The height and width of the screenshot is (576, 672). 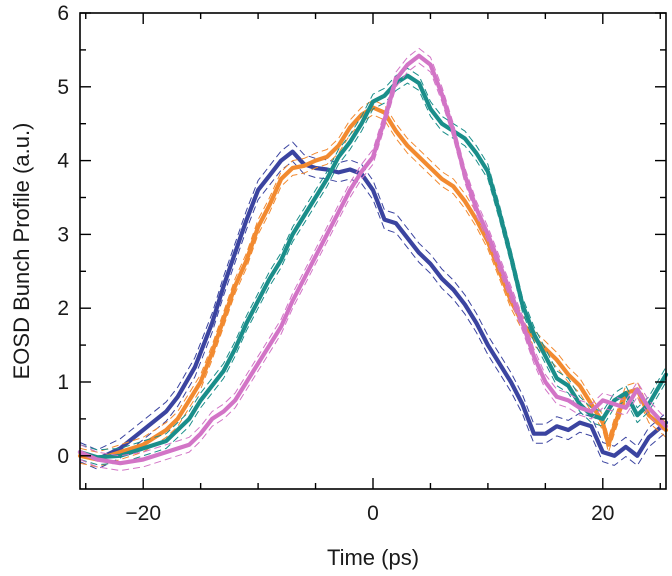 I want to click on x-tick-label: 0, so click(x=373, y=513).